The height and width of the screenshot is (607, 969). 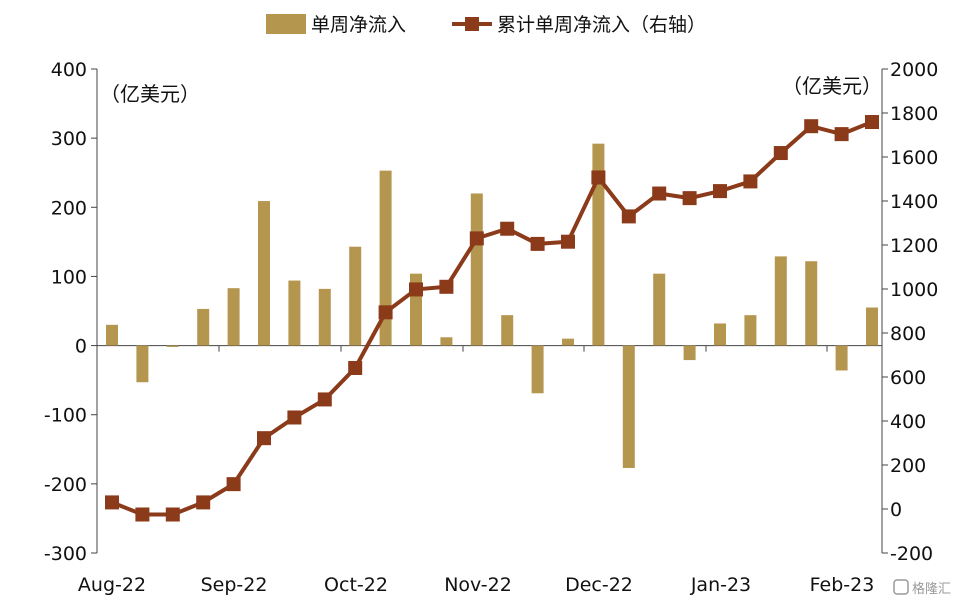 I want to click on left-tick-label: 400, so click(x=69, y=70).